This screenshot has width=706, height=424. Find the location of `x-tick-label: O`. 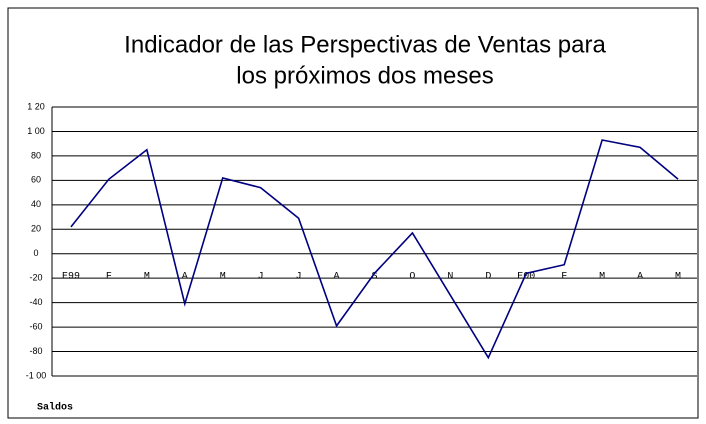

x-tick-label: O is located at coordinates (412, 276).